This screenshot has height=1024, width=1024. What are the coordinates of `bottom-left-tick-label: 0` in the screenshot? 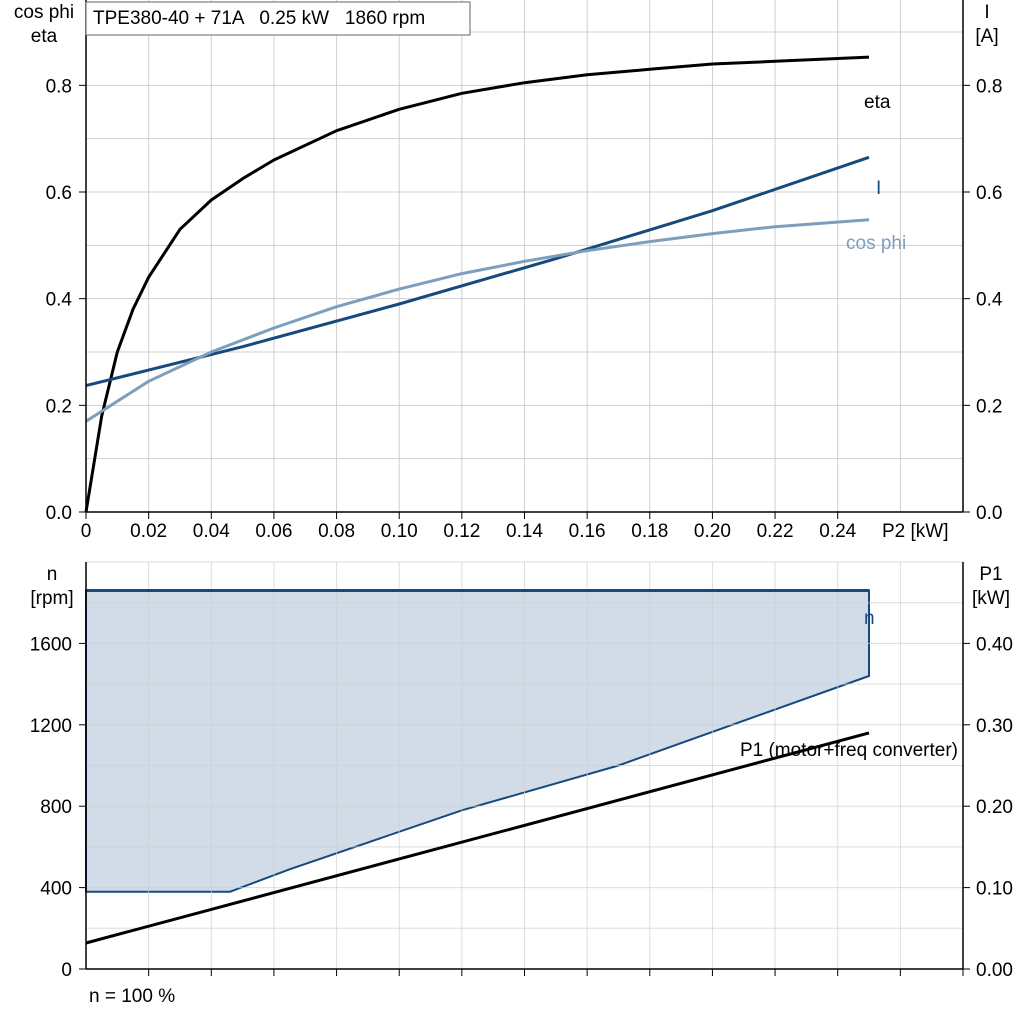 It's located at (66, 970).